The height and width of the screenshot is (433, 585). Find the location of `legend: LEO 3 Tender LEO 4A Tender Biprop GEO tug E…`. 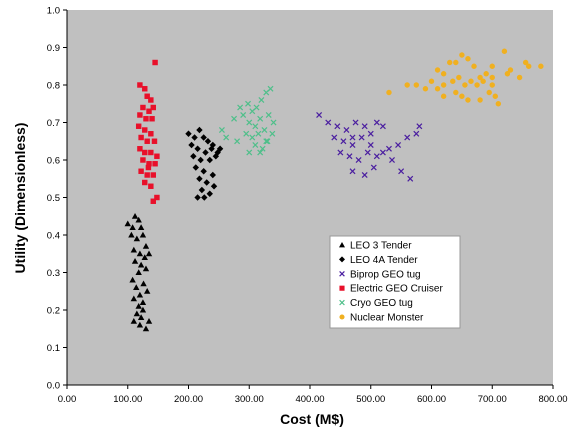

legend: LEO 3 Tender LEO 4A Tender Biprop GEO tug E… is located at coordinates (395, 282).